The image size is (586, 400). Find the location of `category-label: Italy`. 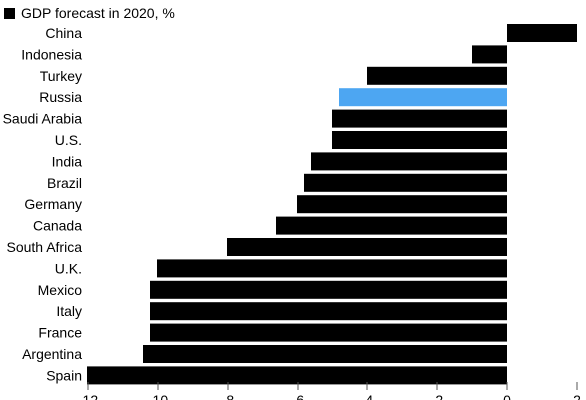

category-label: Italy is located at coordinates (69, 311).